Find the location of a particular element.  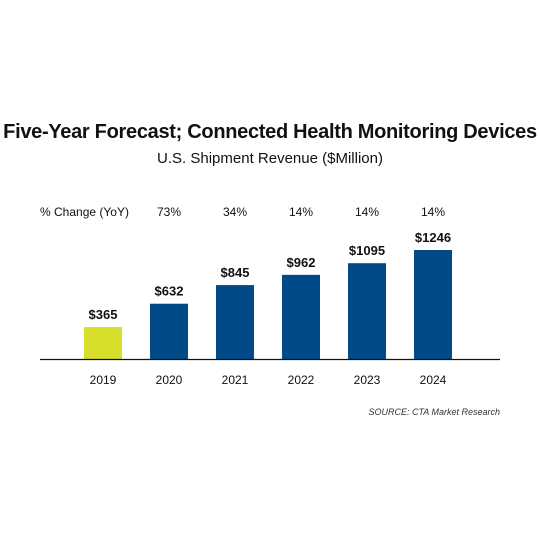

bar-2023 is located at coordinates (367, 311).